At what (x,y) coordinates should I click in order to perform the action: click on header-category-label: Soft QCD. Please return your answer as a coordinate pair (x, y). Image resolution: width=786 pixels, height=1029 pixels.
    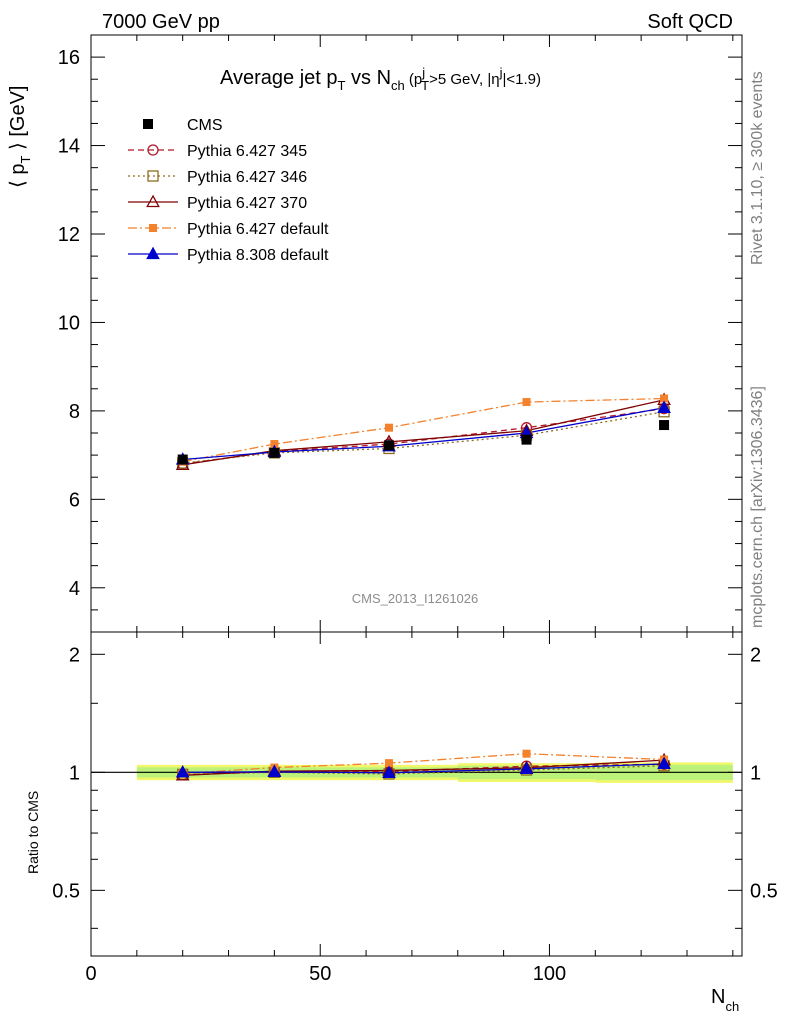
    Looking at the image, I should click on (690, 22).